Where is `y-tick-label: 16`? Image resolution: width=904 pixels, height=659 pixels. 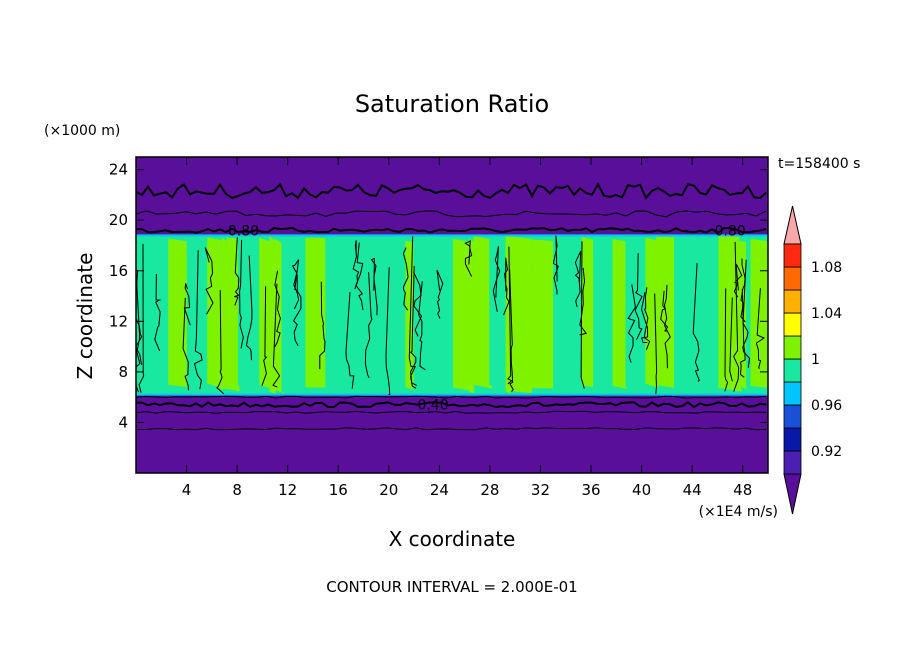
y-tick-label: 16 is located at coordinates (118, 271).